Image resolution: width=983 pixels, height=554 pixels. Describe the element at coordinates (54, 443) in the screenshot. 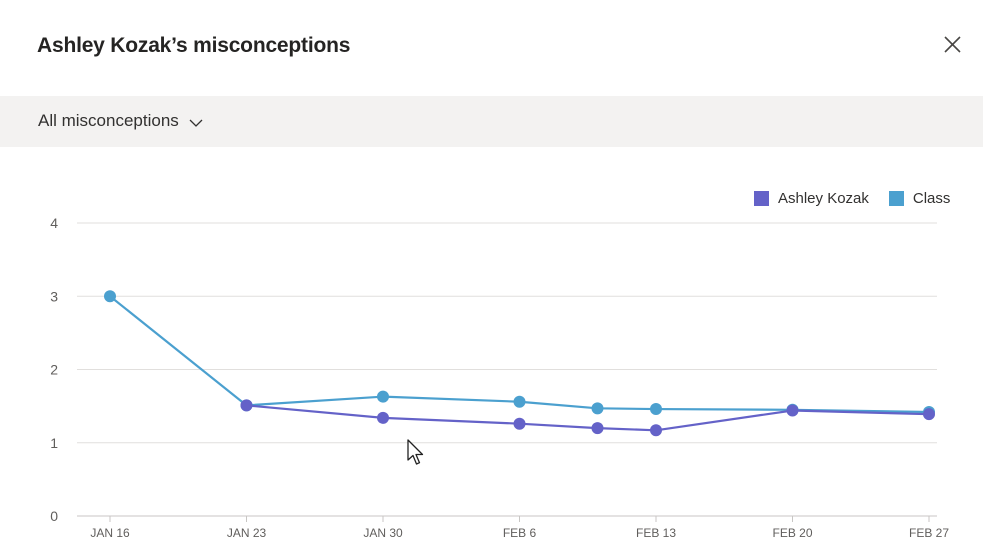

I see `y-tick-label: 1` at that location.